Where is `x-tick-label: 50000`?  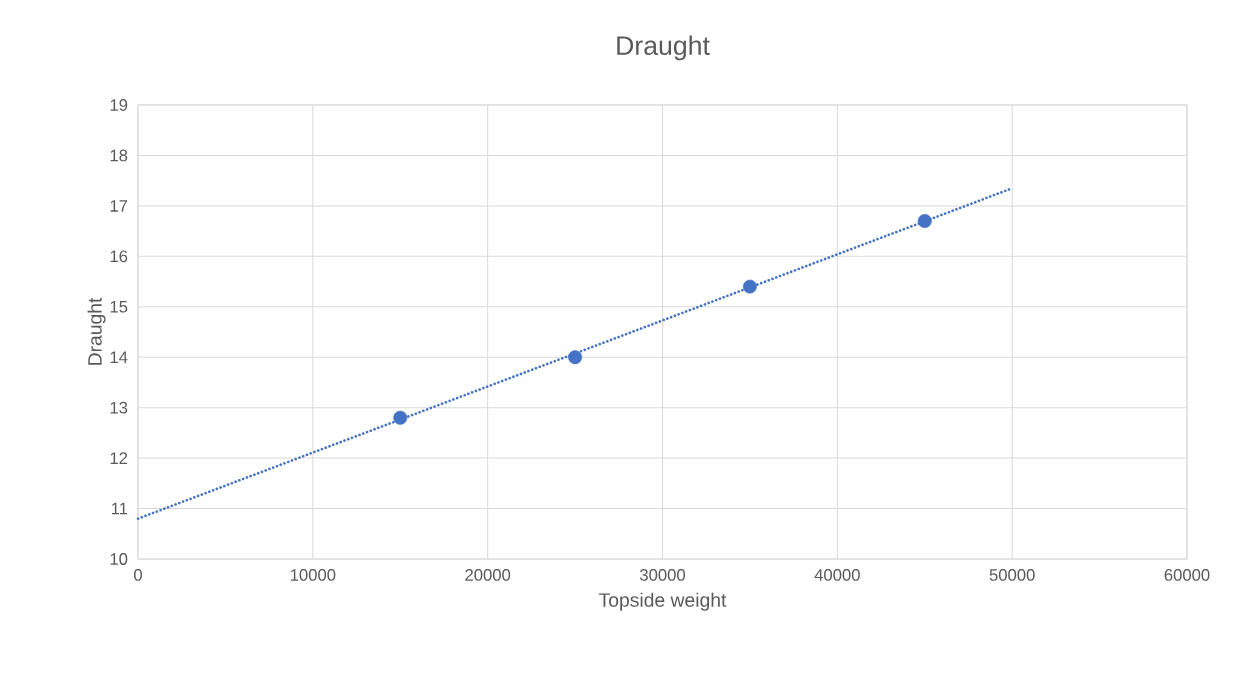 x-tick-label: 50000 is located at coordinates (1012, 575).